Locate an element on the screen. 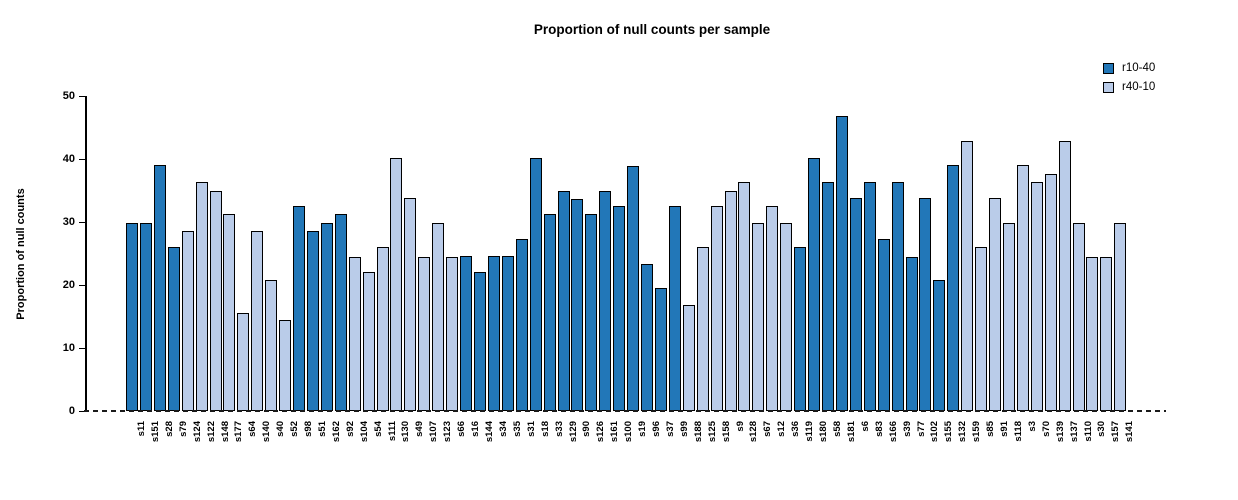 Image resolution: width=1238 pixels, height=500 pixels. bar-s18 is located at coordinates (535, 284).